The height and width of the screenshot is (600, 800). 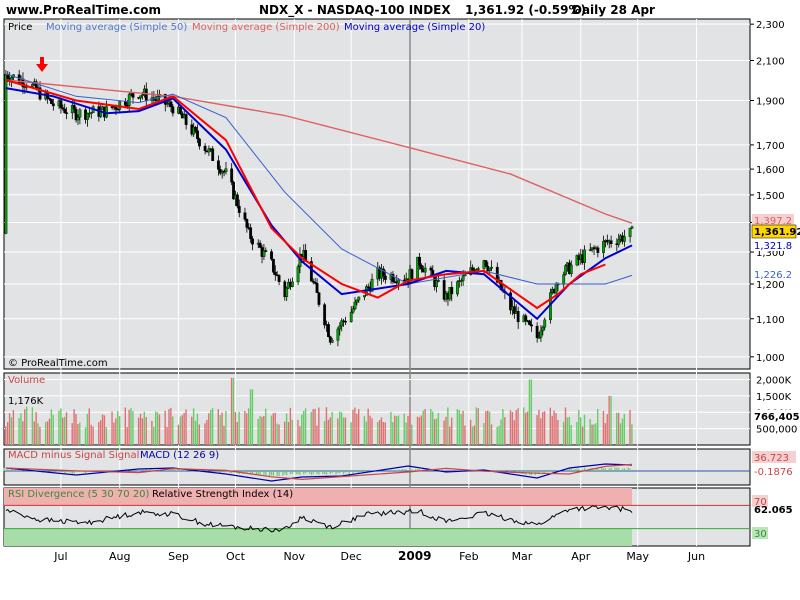 What do you see at coordinates (222, 494) in the screenshot?
I see `rsi-title-2: Relative Strength Index (14)` at bounding box center [222, 494].